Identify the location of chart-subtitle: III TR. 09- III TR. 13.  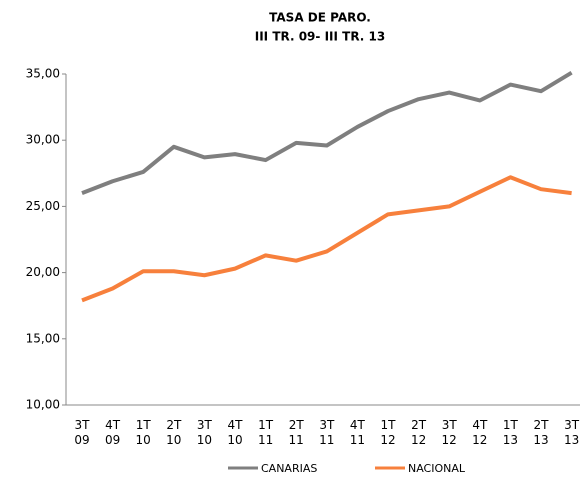
(320, 37).